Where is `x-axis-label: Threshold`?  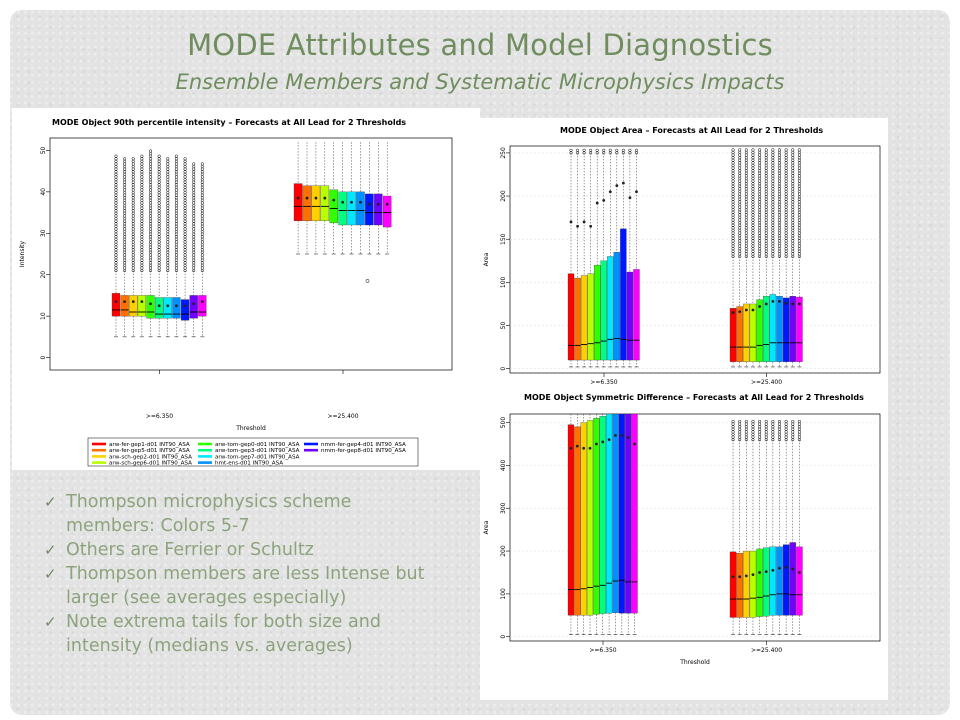
x-axis-label: Threshold is located at coordinates (694, 662).